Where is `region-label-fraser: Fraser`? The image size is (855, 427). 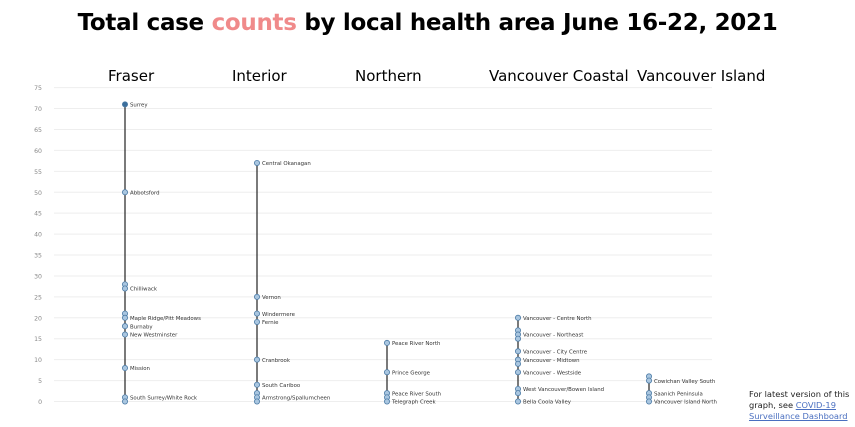
region-label-fraser: Fraser is located at coordinates (131, 76).